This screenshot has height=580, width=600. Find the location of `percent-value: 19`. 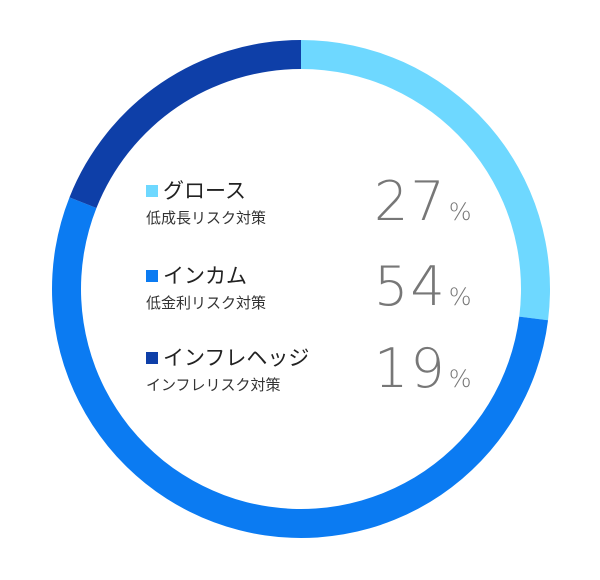

percent-value: 19 is located at coordinates (410, 368).